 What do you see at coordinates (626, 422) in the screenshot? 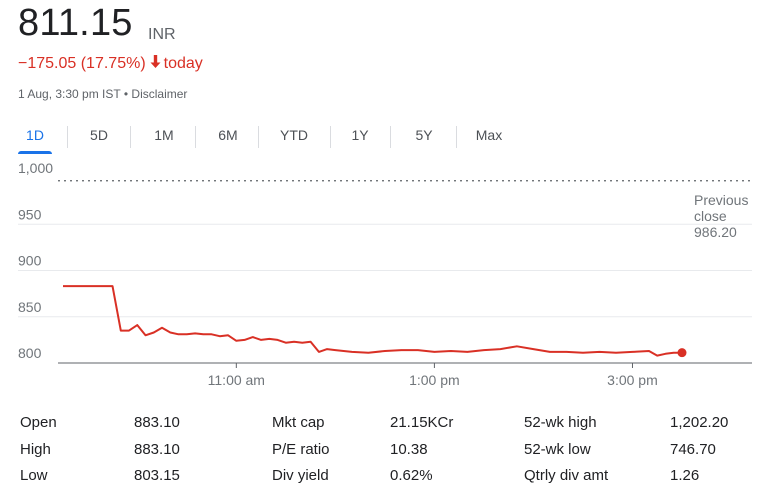
I see `stat-52wk-high: 52-wk high 1,202.20` at bounding box center [626, 422].